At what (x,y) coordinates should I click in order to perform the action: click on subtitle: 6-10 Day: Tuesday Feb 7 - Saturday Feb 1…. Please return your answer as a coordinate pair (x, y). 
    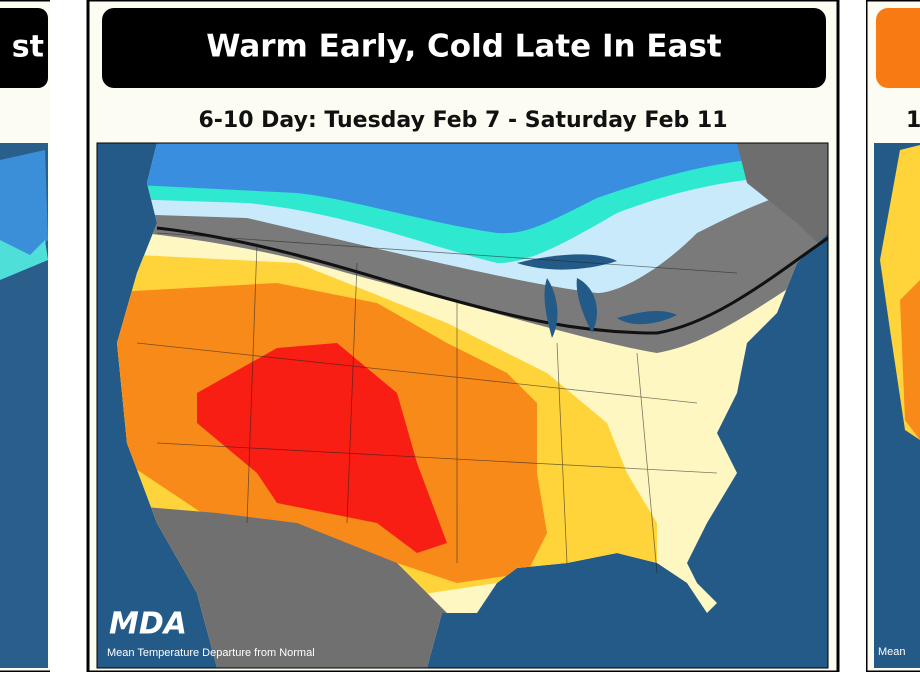
    Looking at the image, I should click on (462, 120).